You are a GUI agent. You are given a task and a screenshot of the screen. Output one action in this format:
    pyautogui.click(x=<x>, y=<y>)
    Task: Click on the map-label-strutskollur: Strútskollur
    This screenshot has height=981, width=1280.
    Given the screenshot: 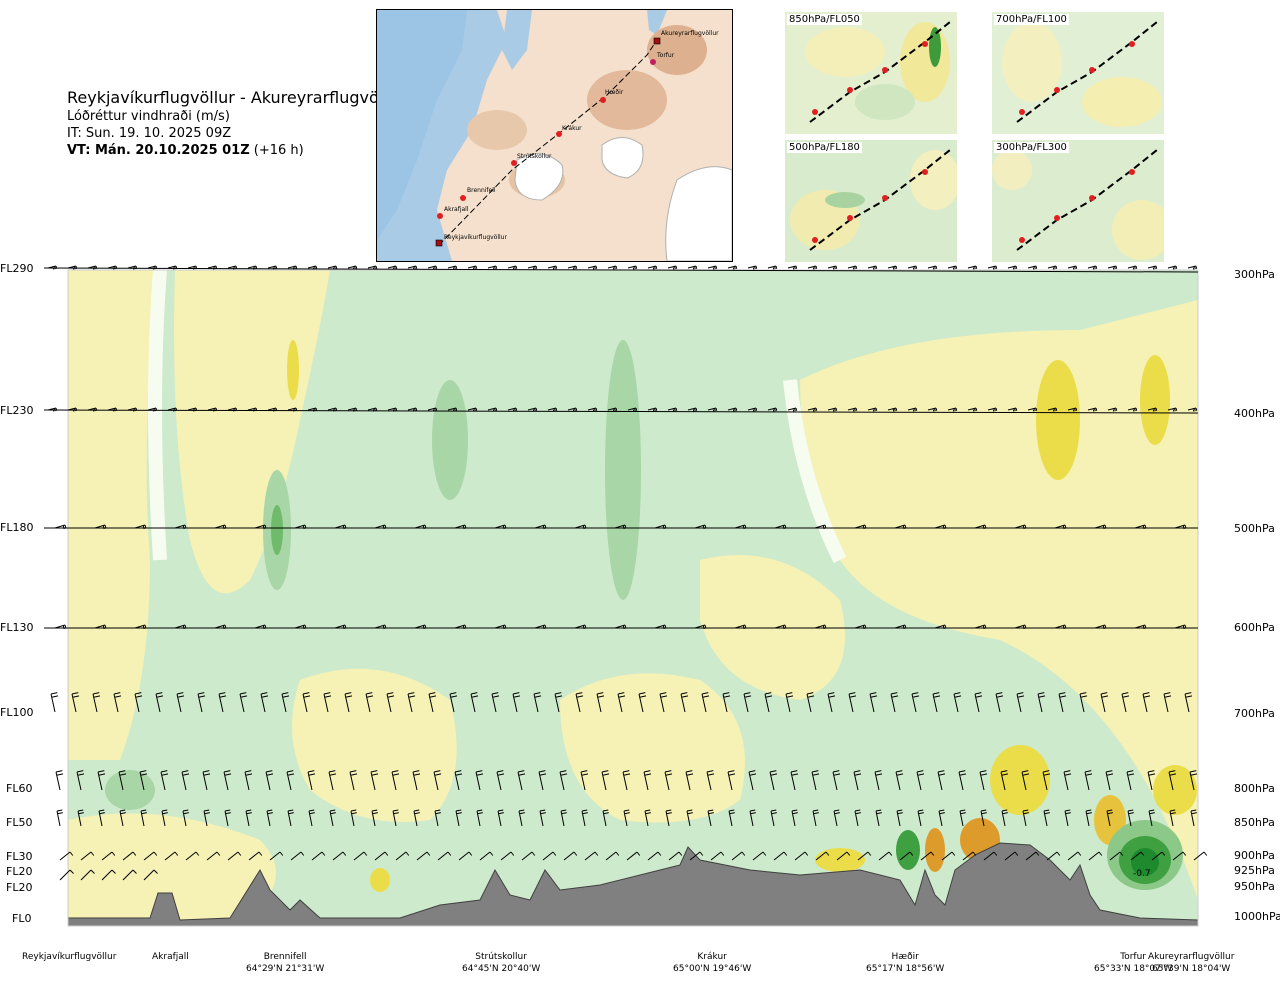 What is the action you would take?
    pyautogui.click(x=534, y=156)
    